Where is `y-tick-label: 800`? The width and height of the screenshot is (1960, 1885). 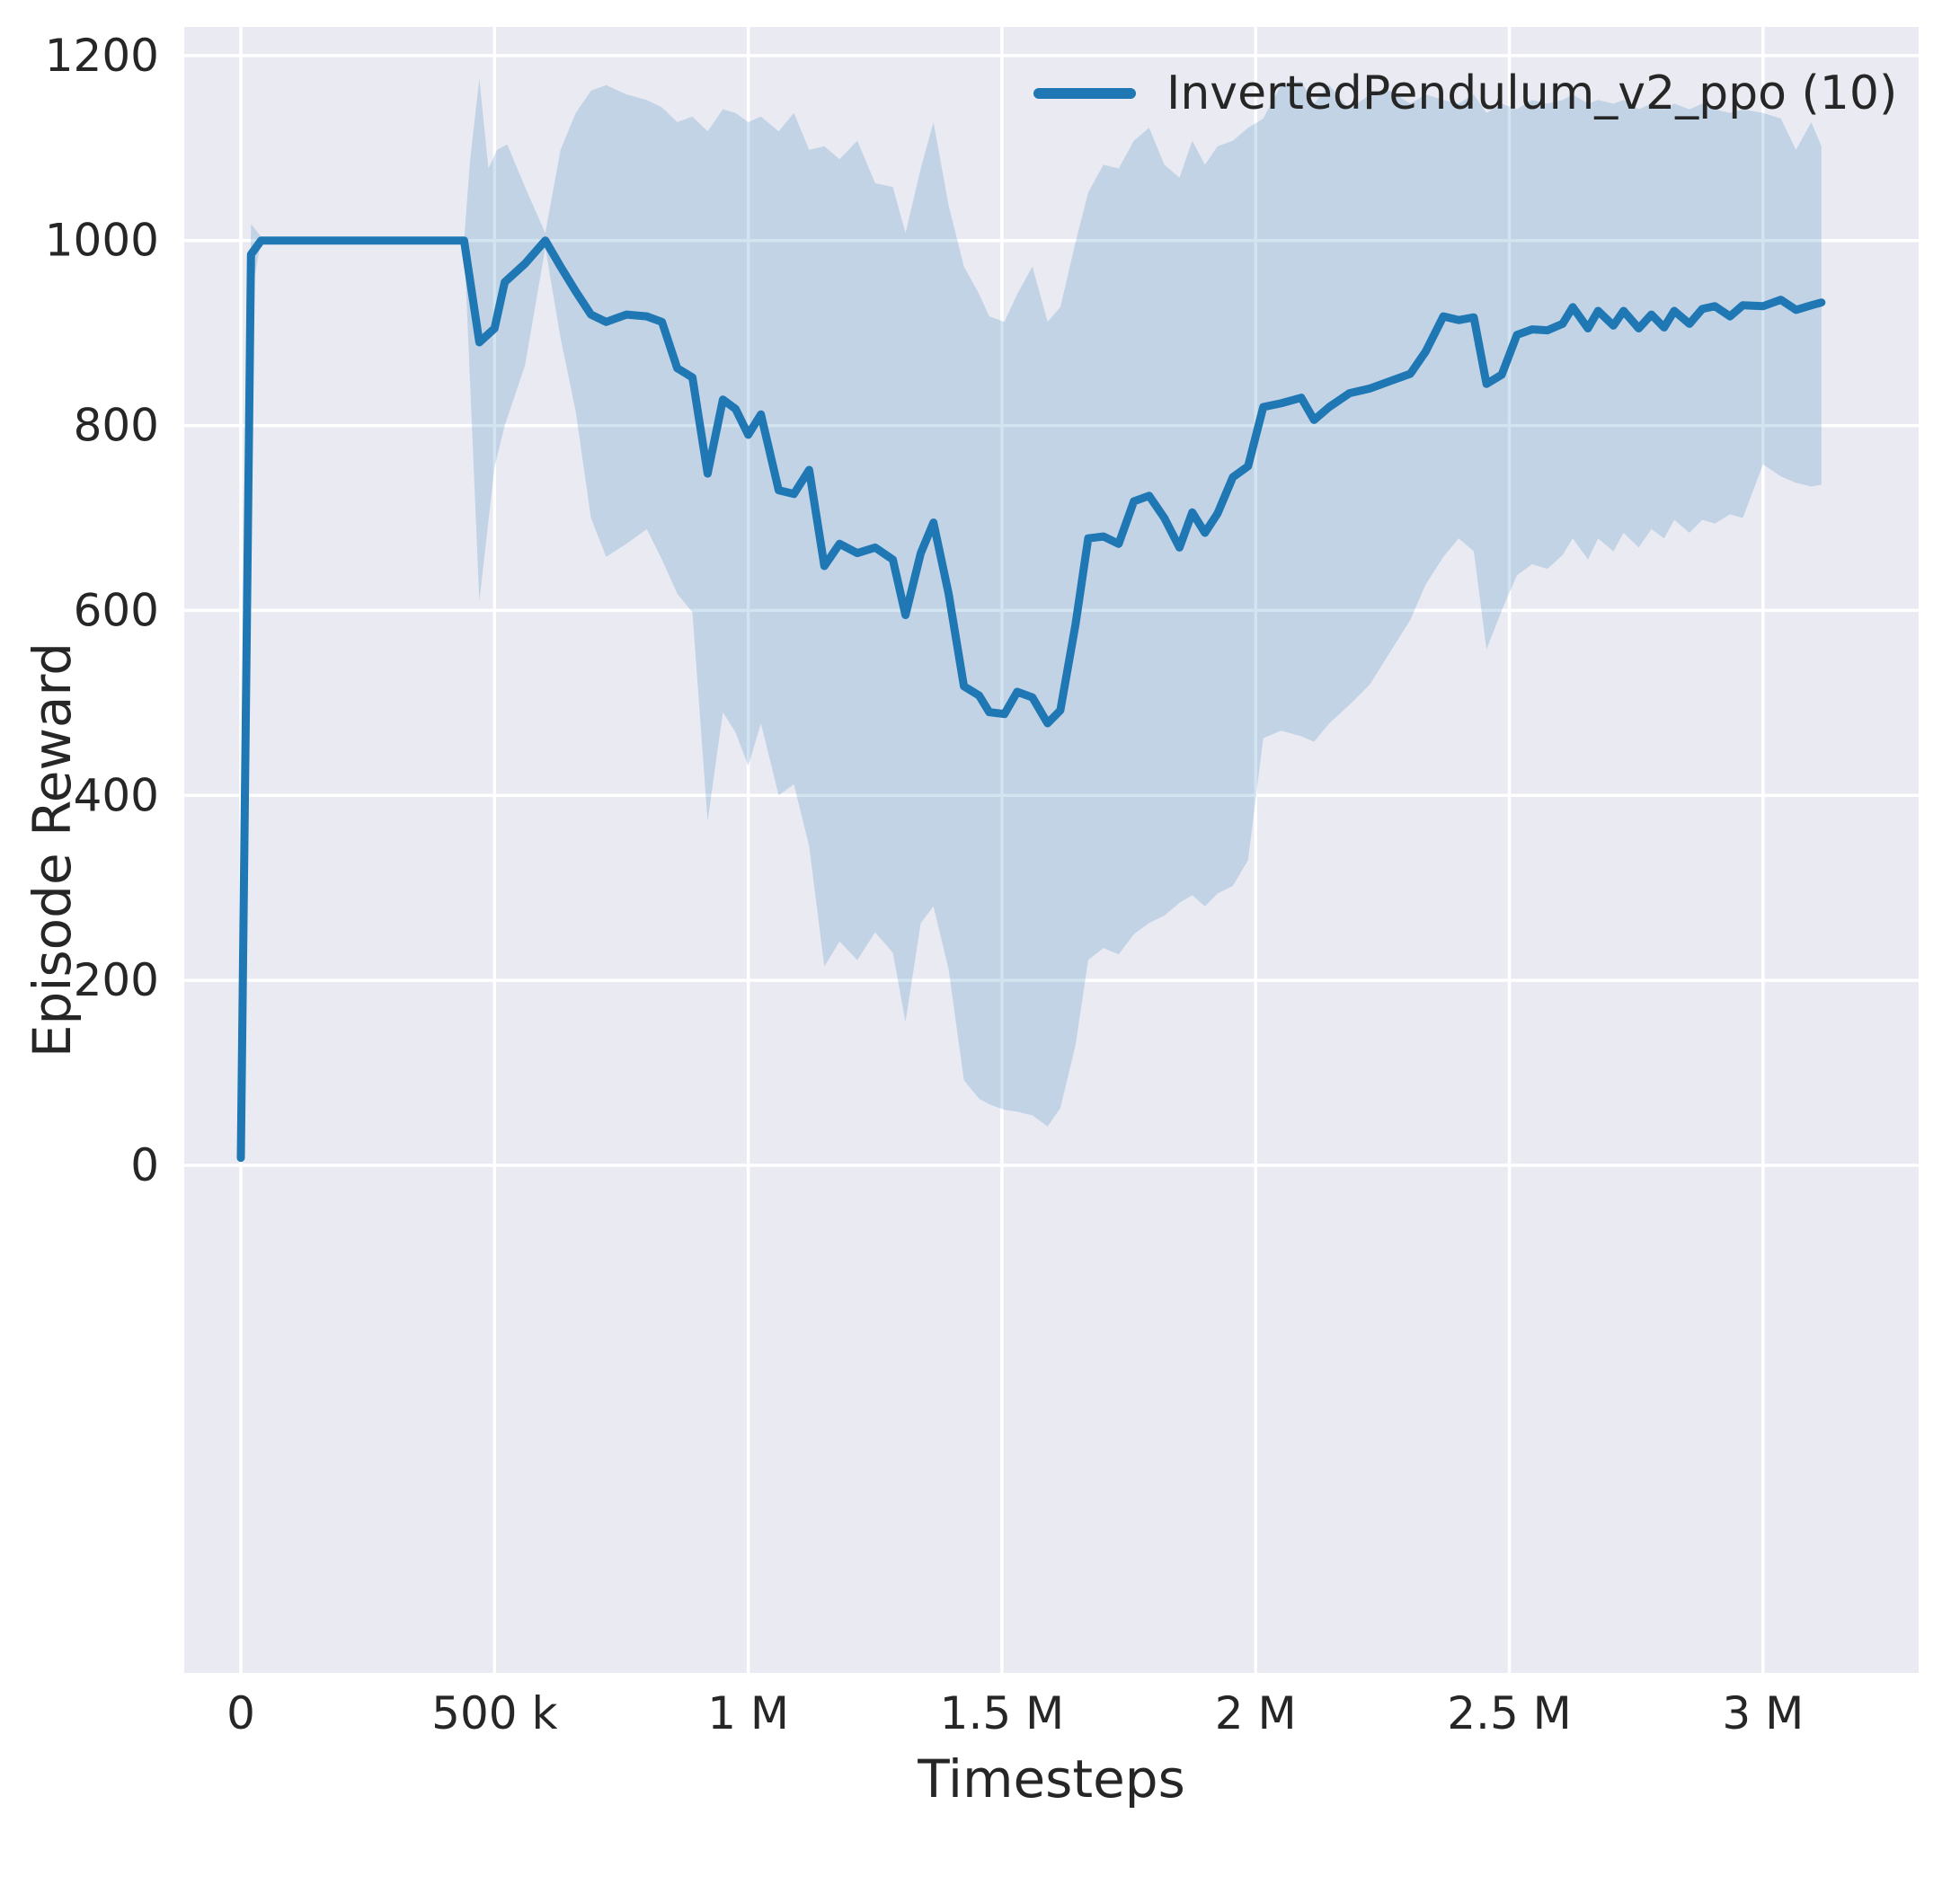 y-tick-label: 800 is located at coordinates (116, 426).